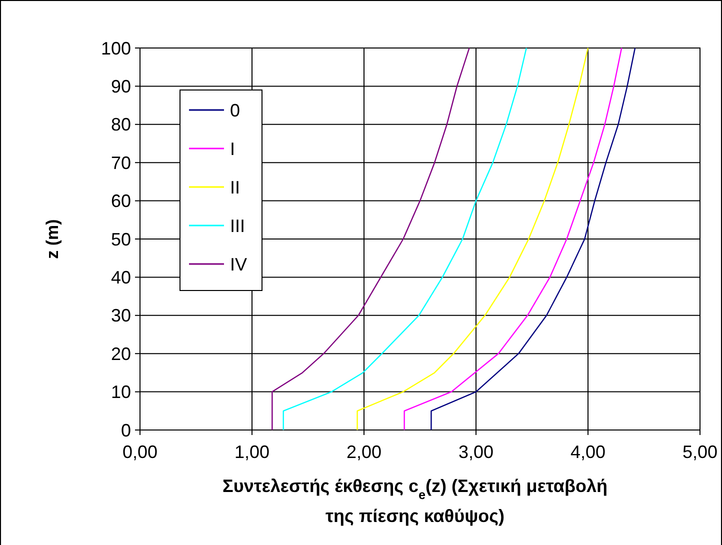 Image resolution: width=722 pixels, height=545 pixels. Describe the element at coordinates (252, 452) in the screenshot. I see `x-tick-label: 1,00` at that location.